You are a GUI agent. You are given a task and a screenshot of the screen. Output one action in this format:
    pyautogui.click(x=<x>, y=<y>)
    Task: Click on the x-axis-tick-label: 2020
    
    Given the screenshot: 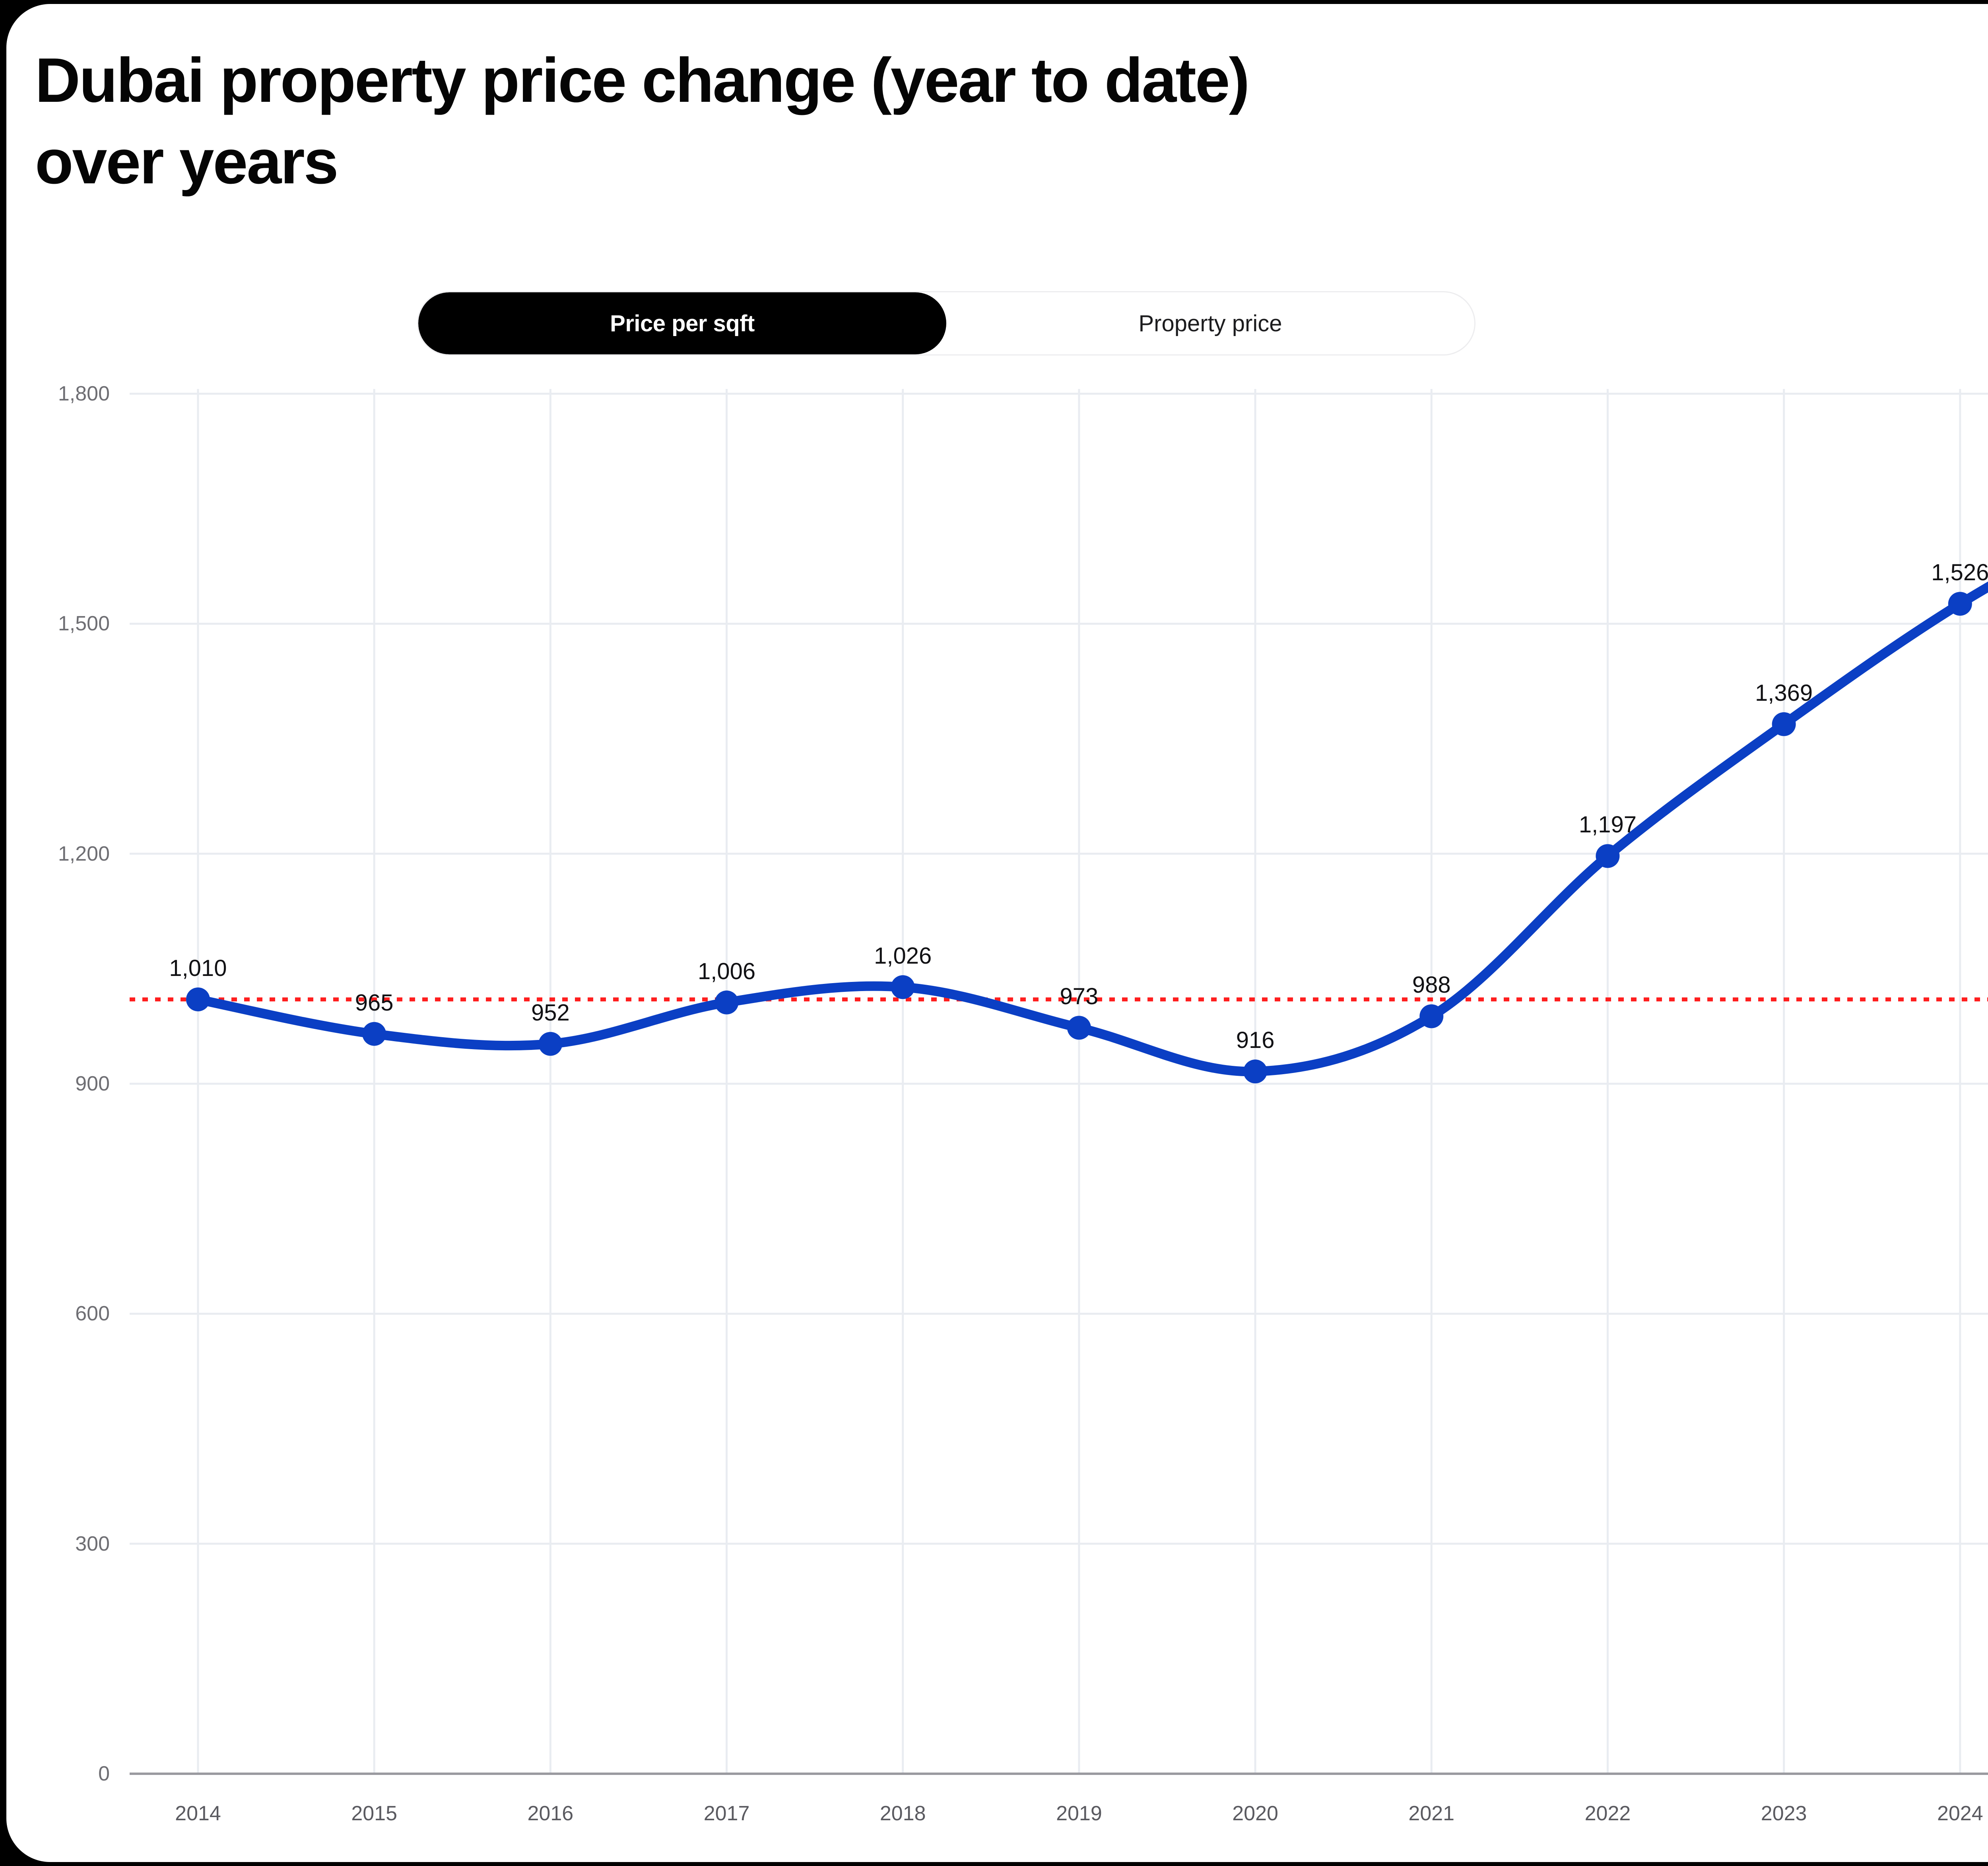 What is the action you would take?
    pyautogui.click(x=1255, y=1814)
    